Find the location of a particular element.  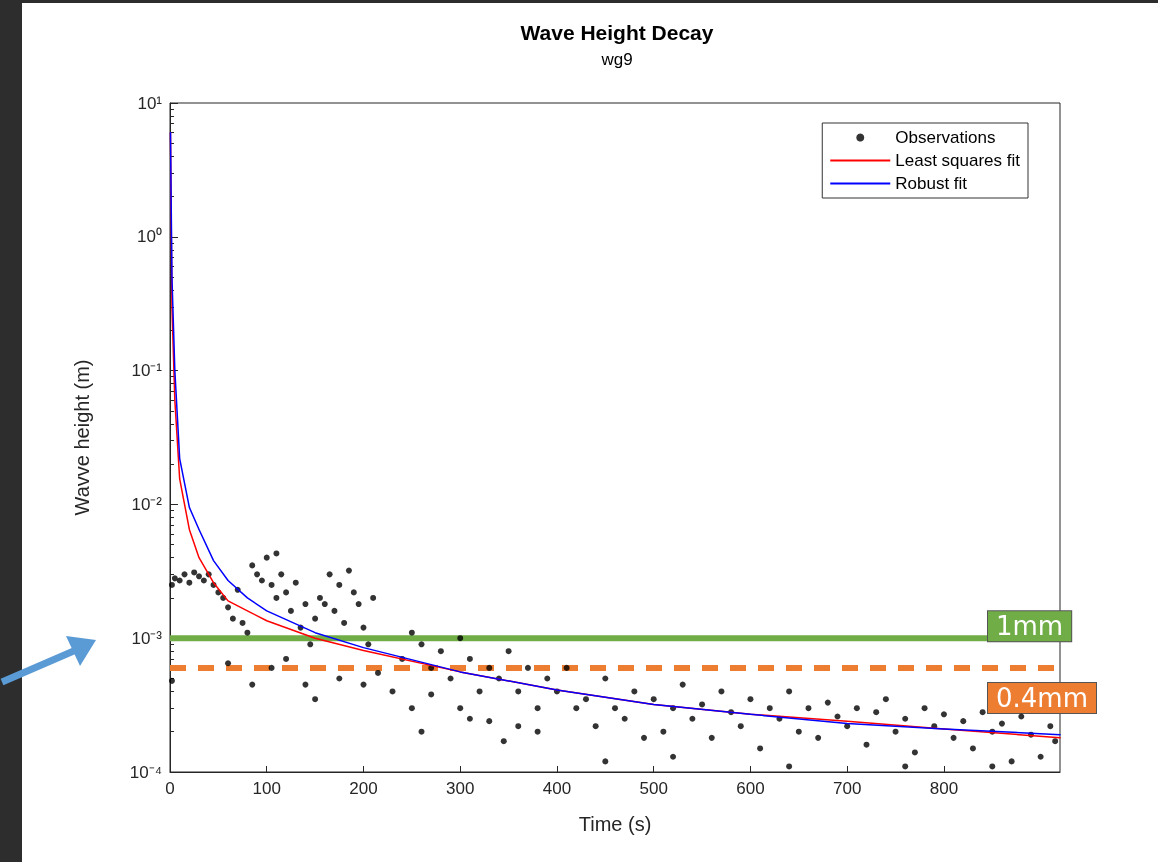

y-tick-label: 10⁰ is located at coordinates (149, 237).